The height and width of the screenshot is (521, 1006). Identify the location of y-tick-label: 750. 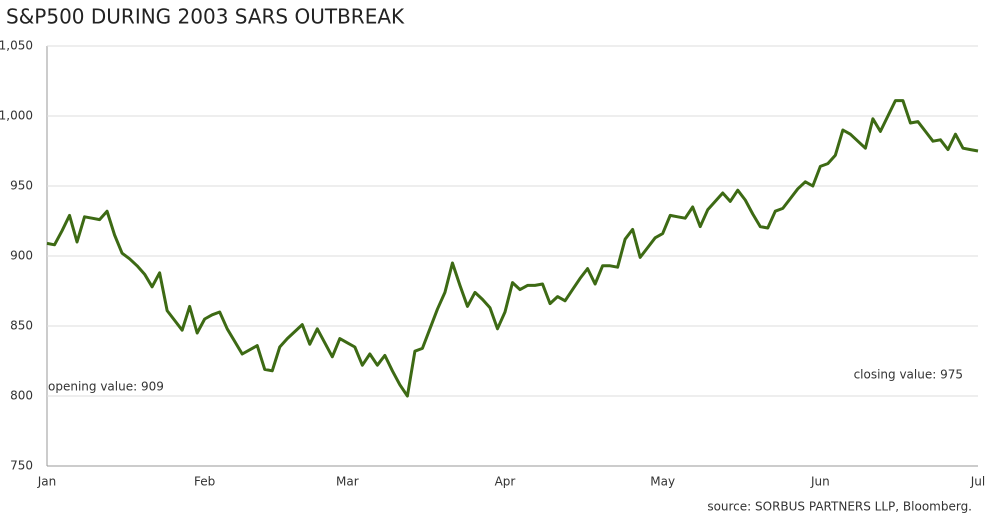
(21, 466).